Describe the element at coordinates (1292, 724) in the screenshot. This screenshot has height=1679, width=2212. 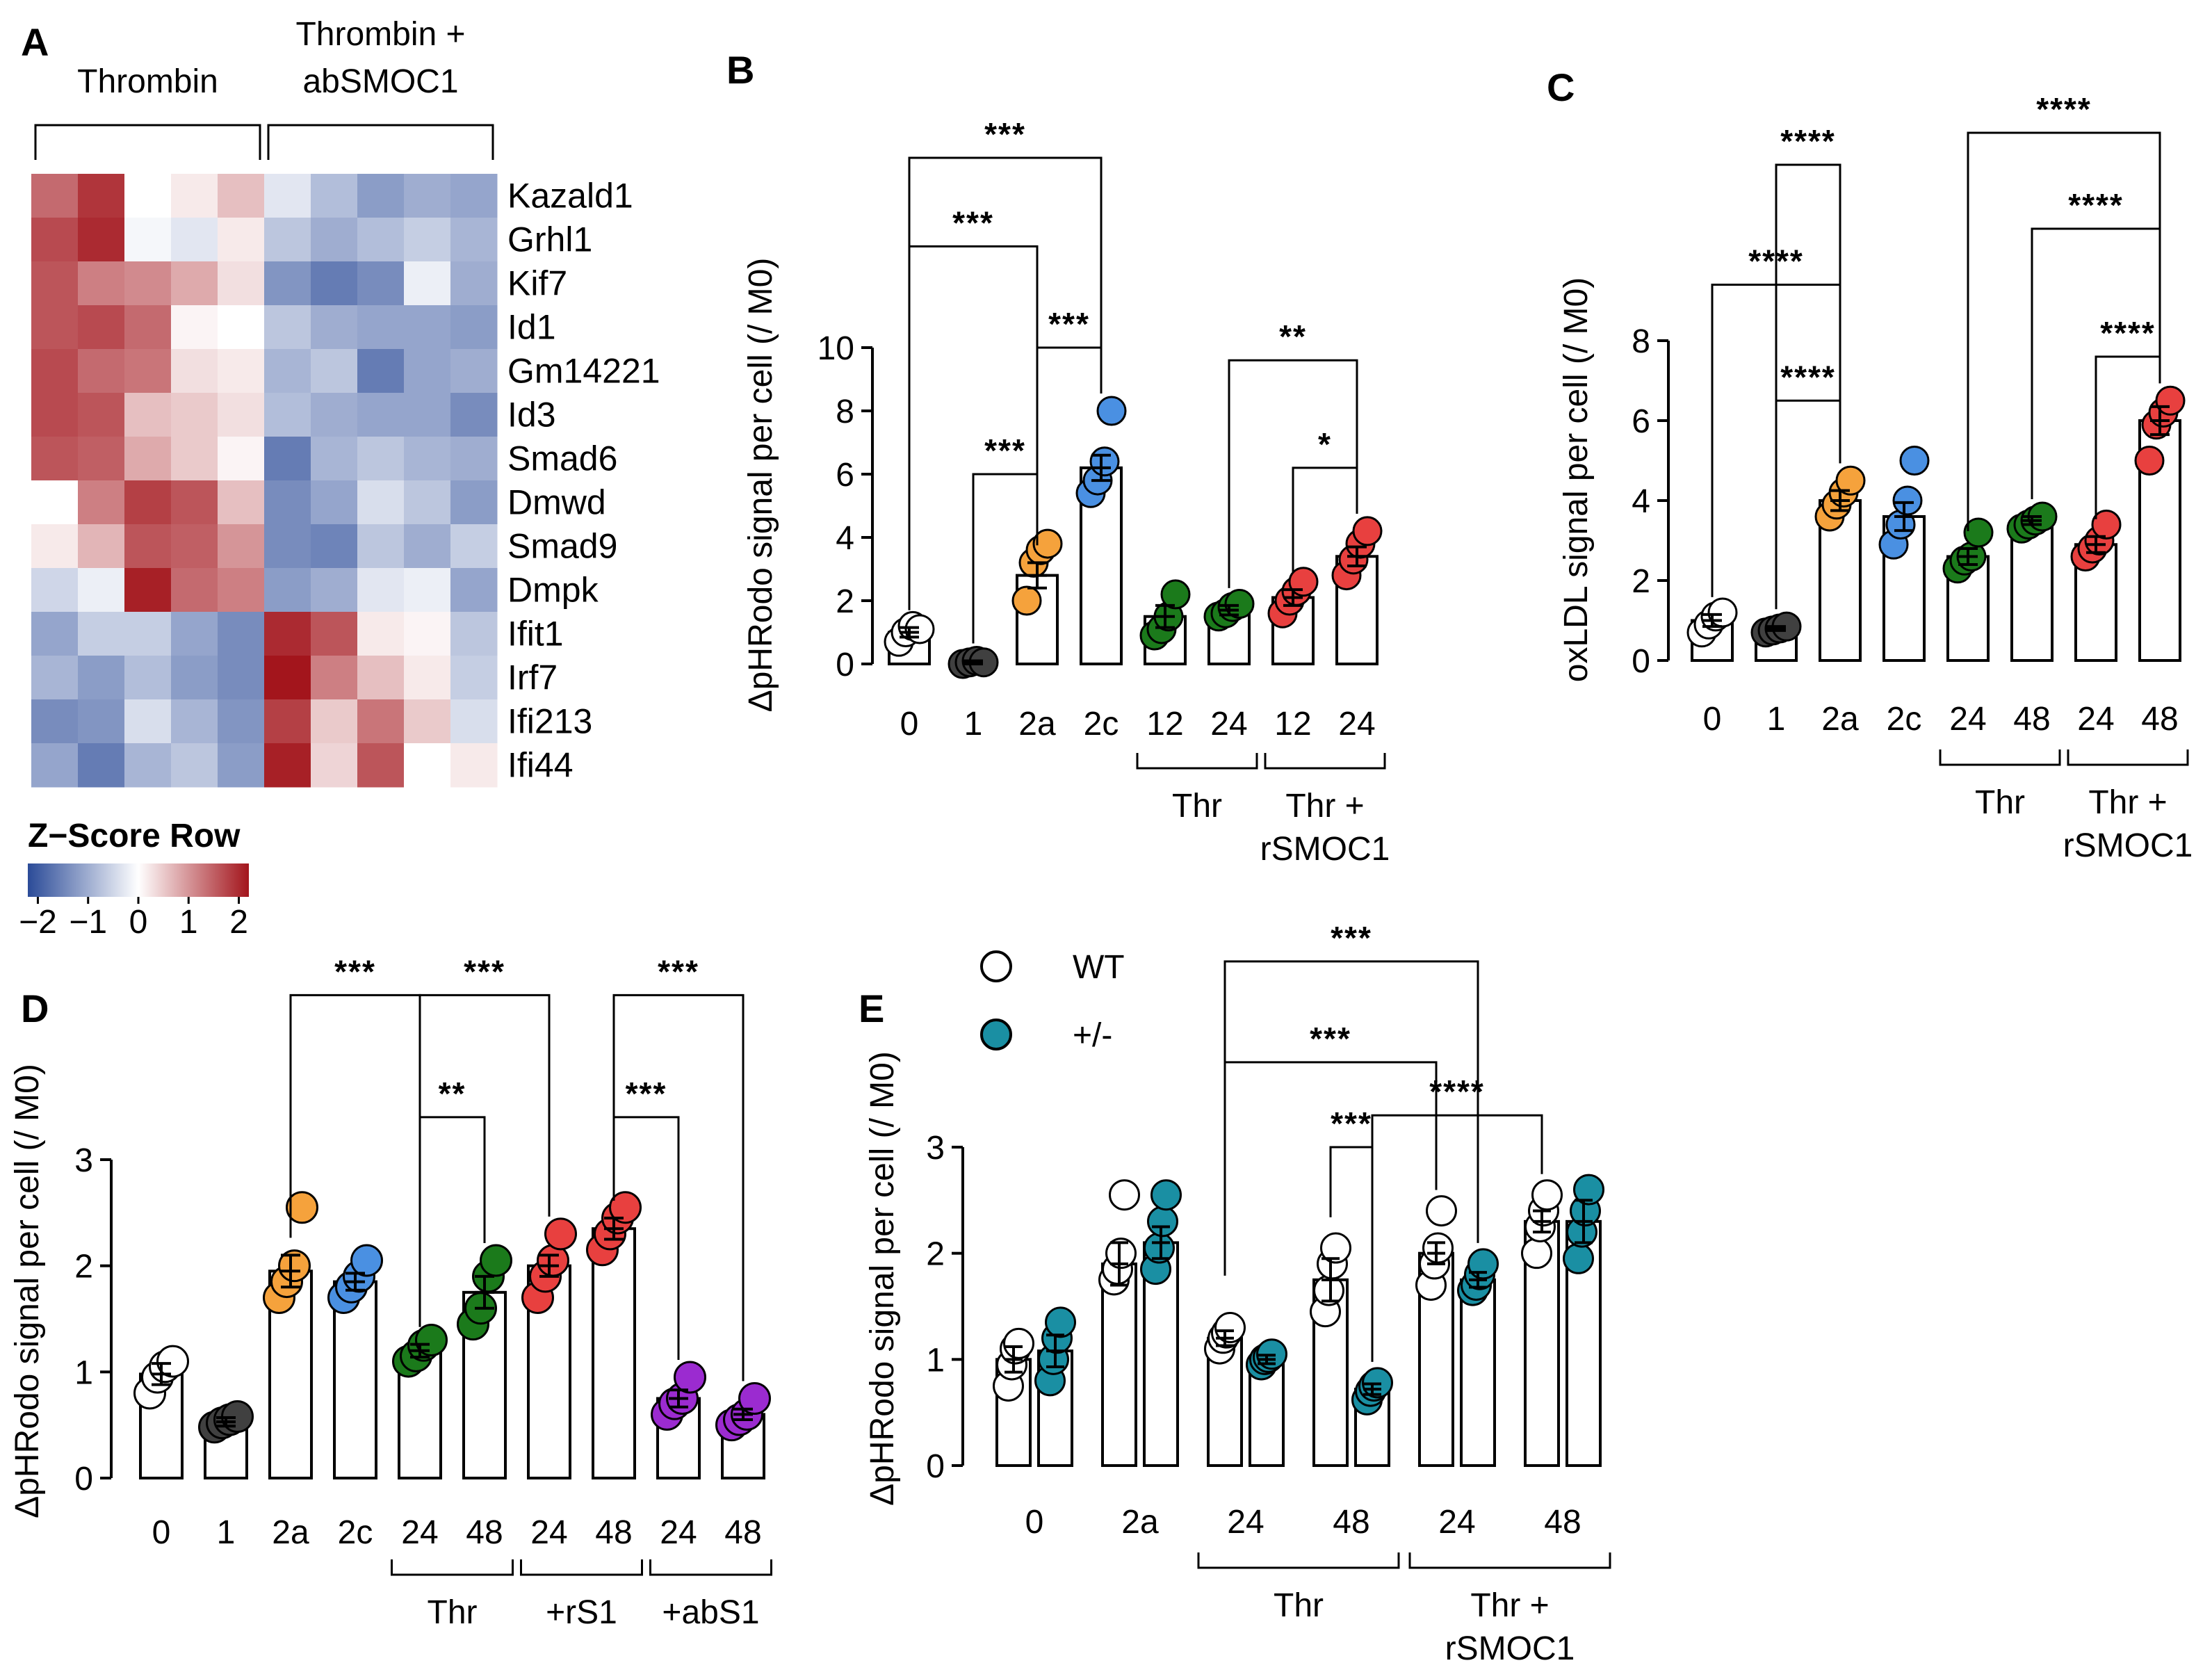
I see `x-tick-label: 12` at that location.